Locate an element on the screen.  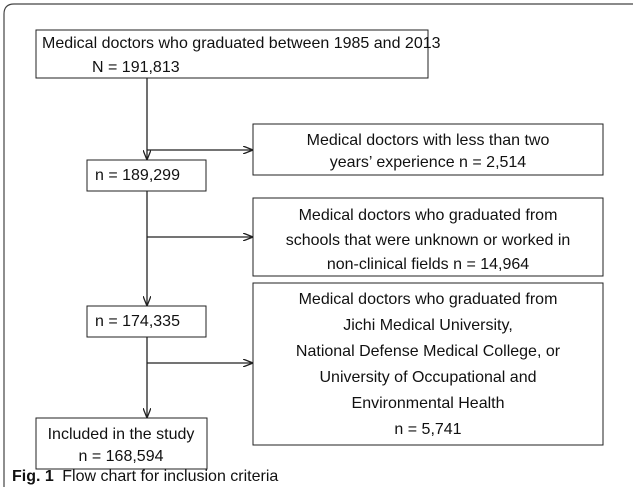
node-text: n = 168,594 is located at coordinates (121, 456).